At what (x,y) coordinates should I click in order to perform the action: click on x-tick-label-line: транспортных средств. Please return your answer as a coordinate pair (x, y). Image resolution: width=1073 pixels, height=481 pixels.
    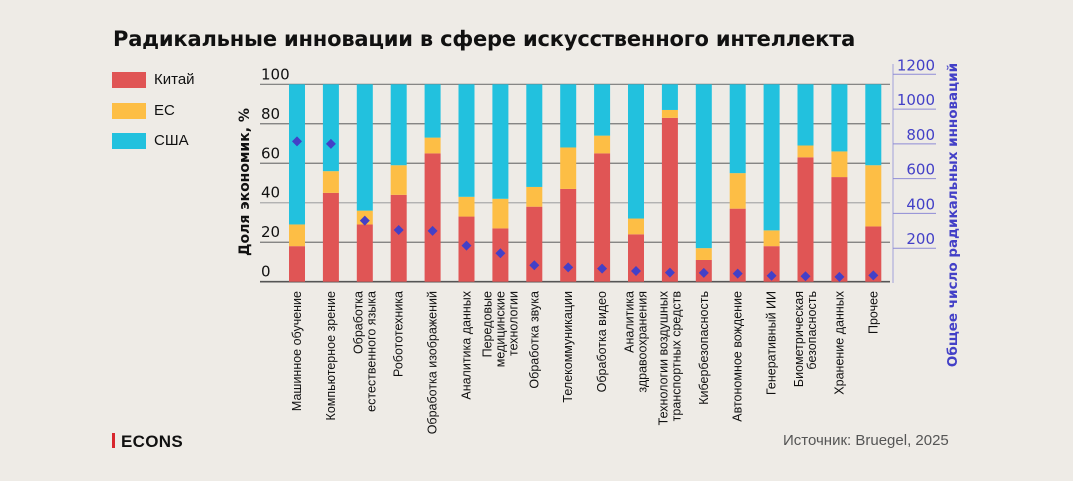
    Looking at the image, I should click on (676, 356).